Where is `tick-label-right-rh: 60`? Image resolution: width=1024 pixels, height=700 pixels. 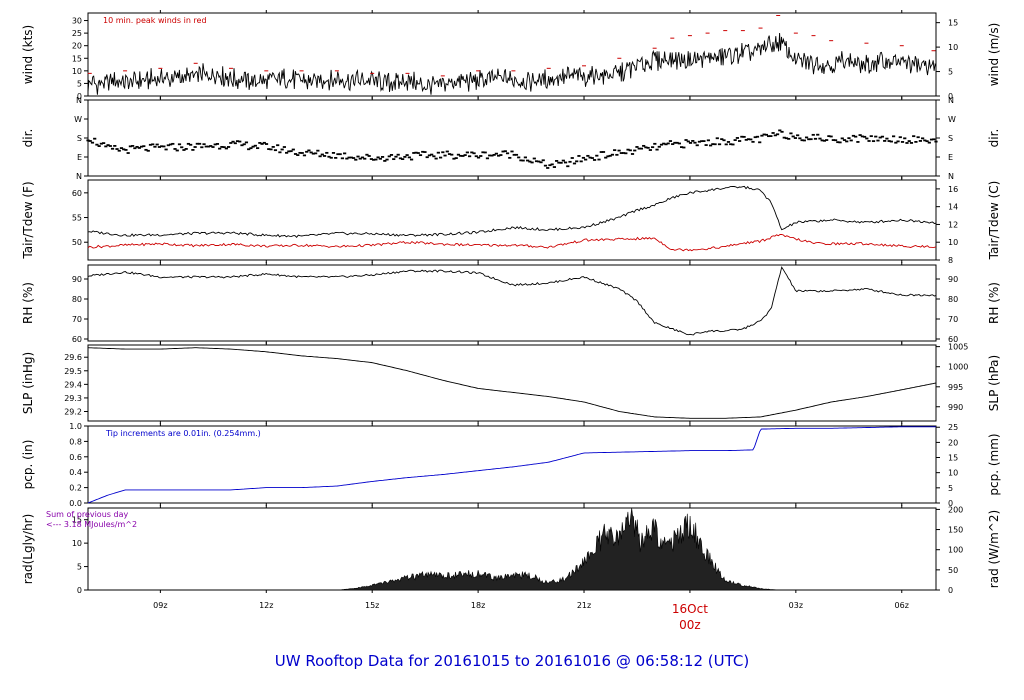
tick-label-right-rh: 60 is located at coordinates (953, 339).